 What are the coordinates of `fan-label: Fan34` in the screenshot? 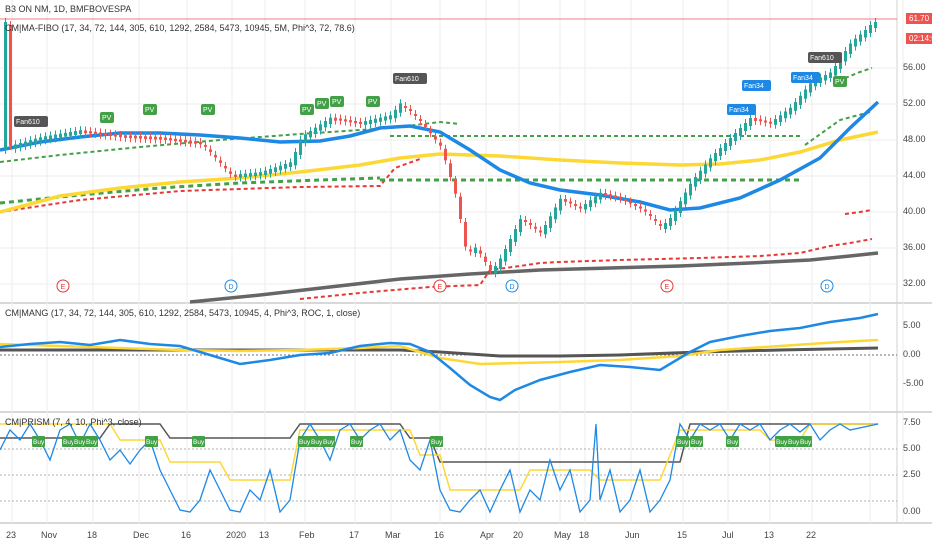 It's located at (805, 77).